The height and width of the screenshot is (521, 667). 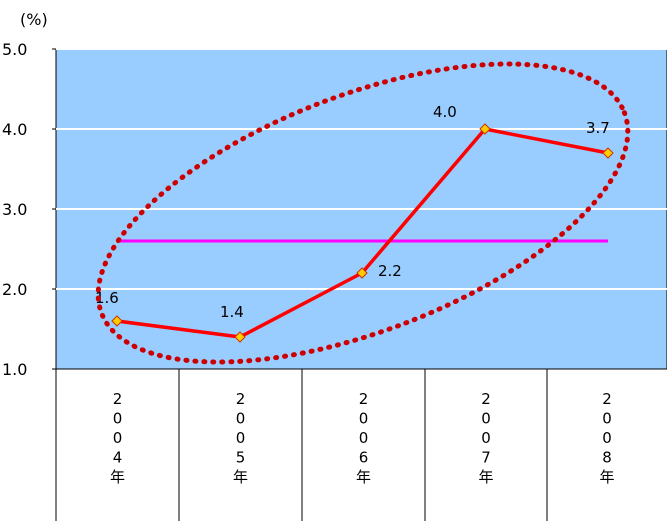 I want to click on y-tick-label-4: 5.0, so click(x=14, y=49).